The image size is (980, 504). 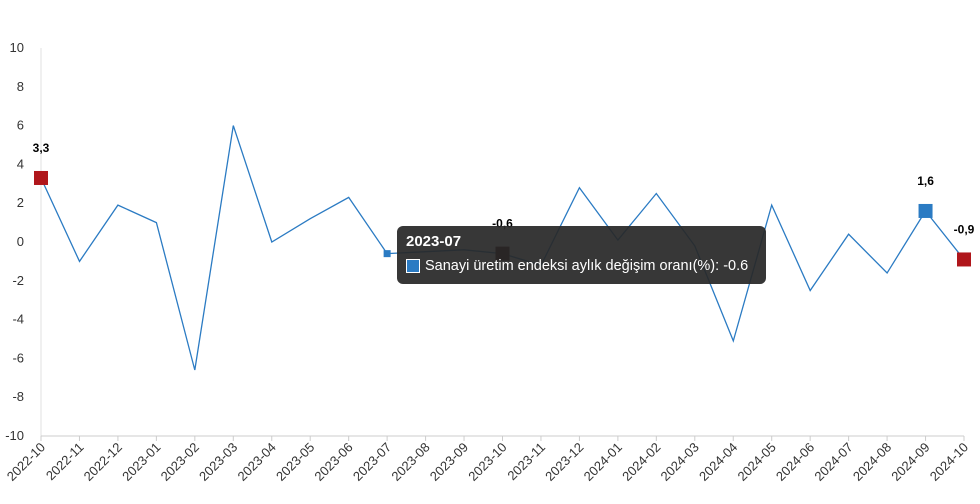 I want to click on y-tick-label: -6, so click(x=18, y=357).